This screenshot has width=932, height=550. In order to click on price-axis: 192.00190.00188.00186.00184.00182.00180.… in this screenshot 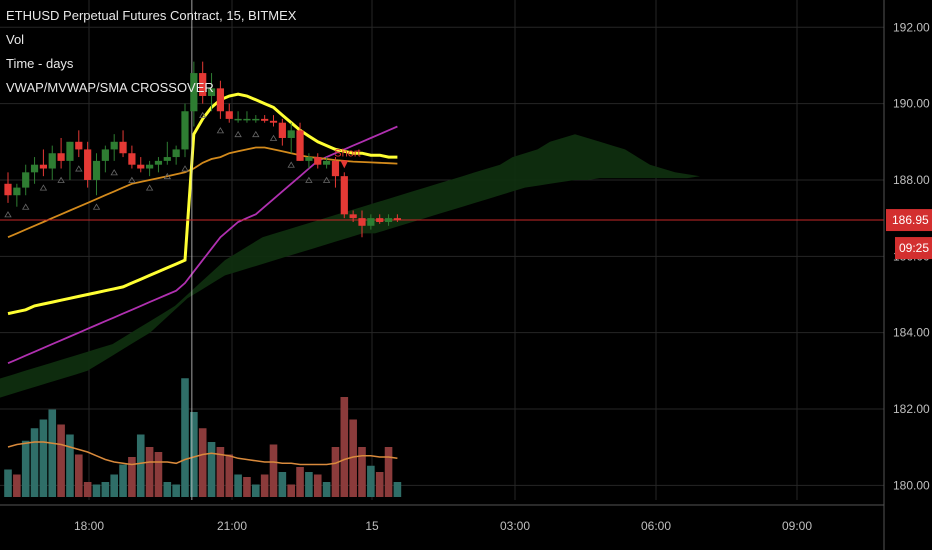, I will do `click(907, 275)`.